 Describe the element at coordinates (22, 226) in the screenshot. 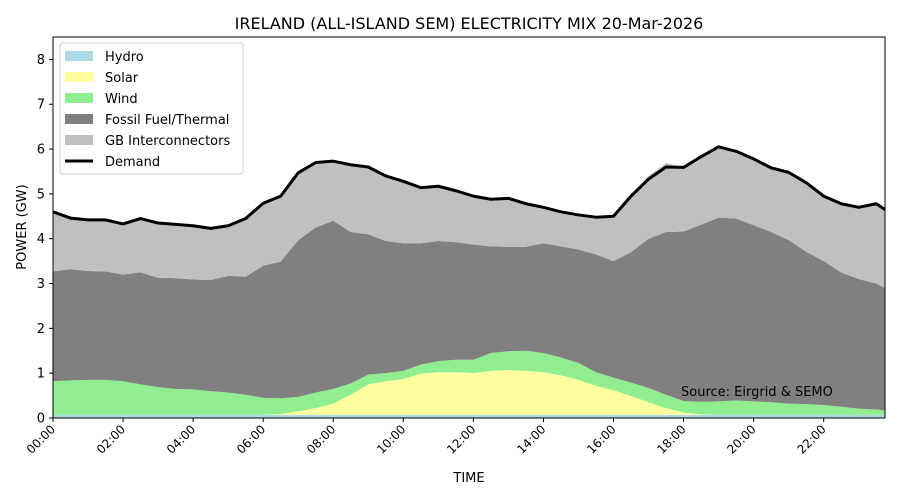

I see `y-axis-label: POWER (GW)` at that location.